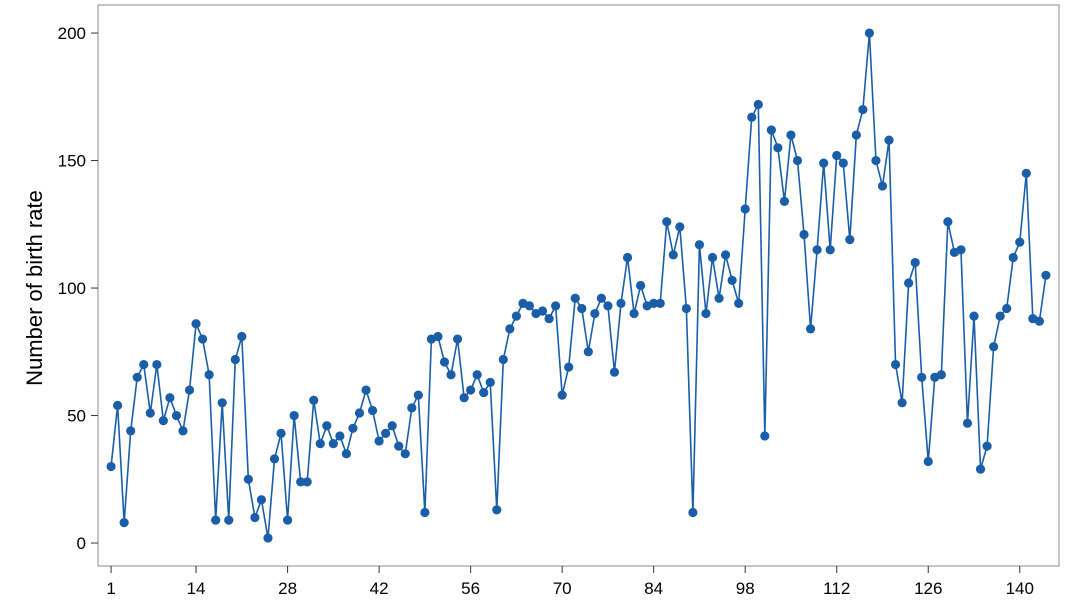  Describe the element at coordinates (72, 33) in the screenshot. I see `y-tick-label: 200` at that location.